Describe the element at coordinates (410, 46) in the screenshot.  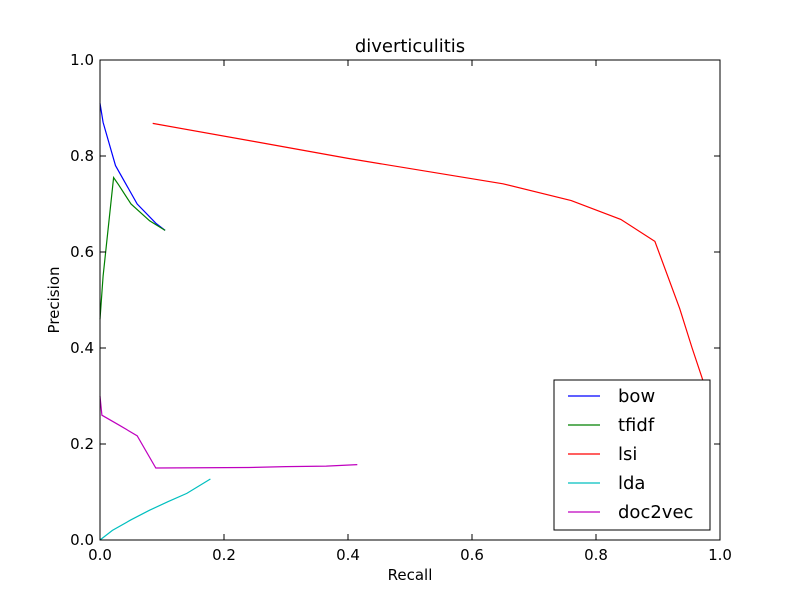
I see `chart-title: diverticulitis` at that location.